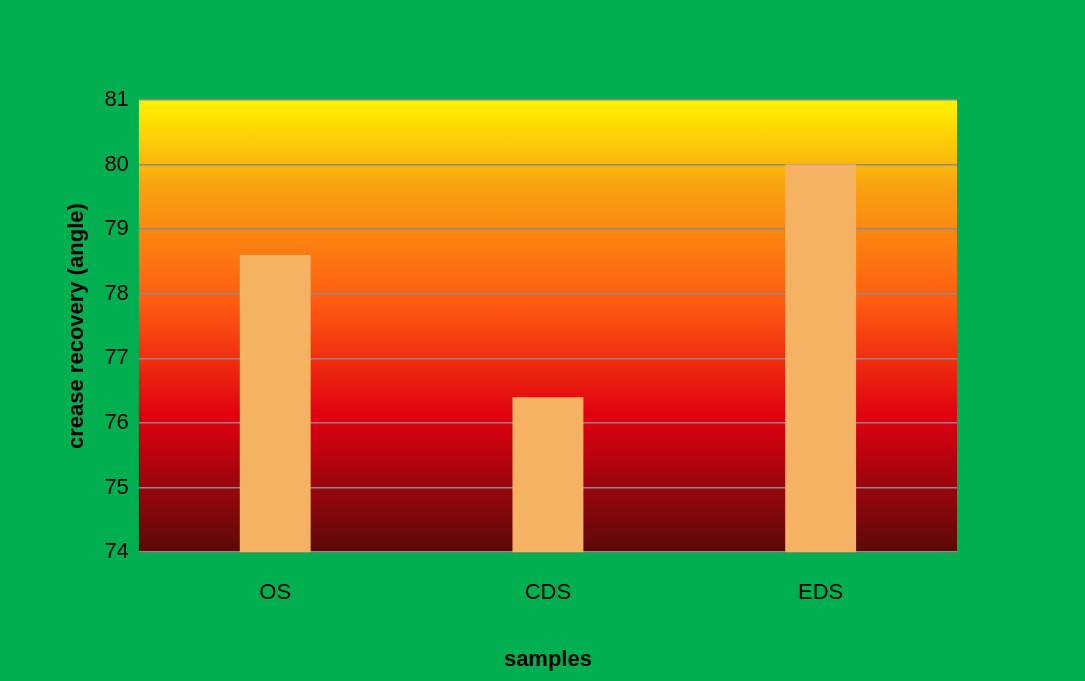 This screenshot has height=681, width=1085. What do you see at coordinates (116, 551) in the screenshot?
I see `y-tick-label: 74` at bounding box center [116, 551].